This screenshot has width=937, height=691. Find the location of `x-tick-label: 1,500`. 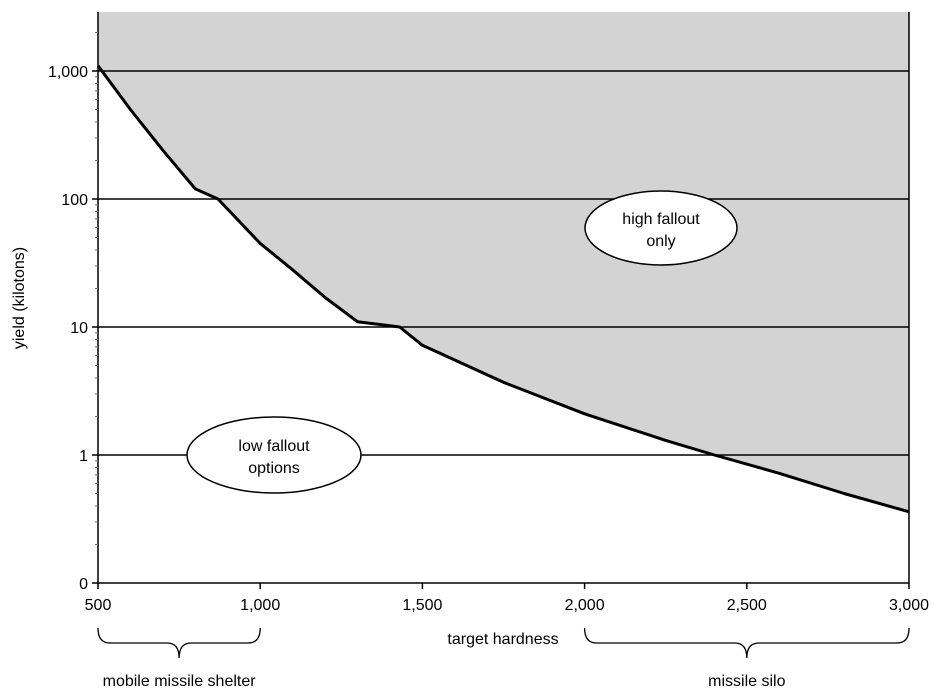

x-tick-label: 1,500 is located at coordinates (422, 605).